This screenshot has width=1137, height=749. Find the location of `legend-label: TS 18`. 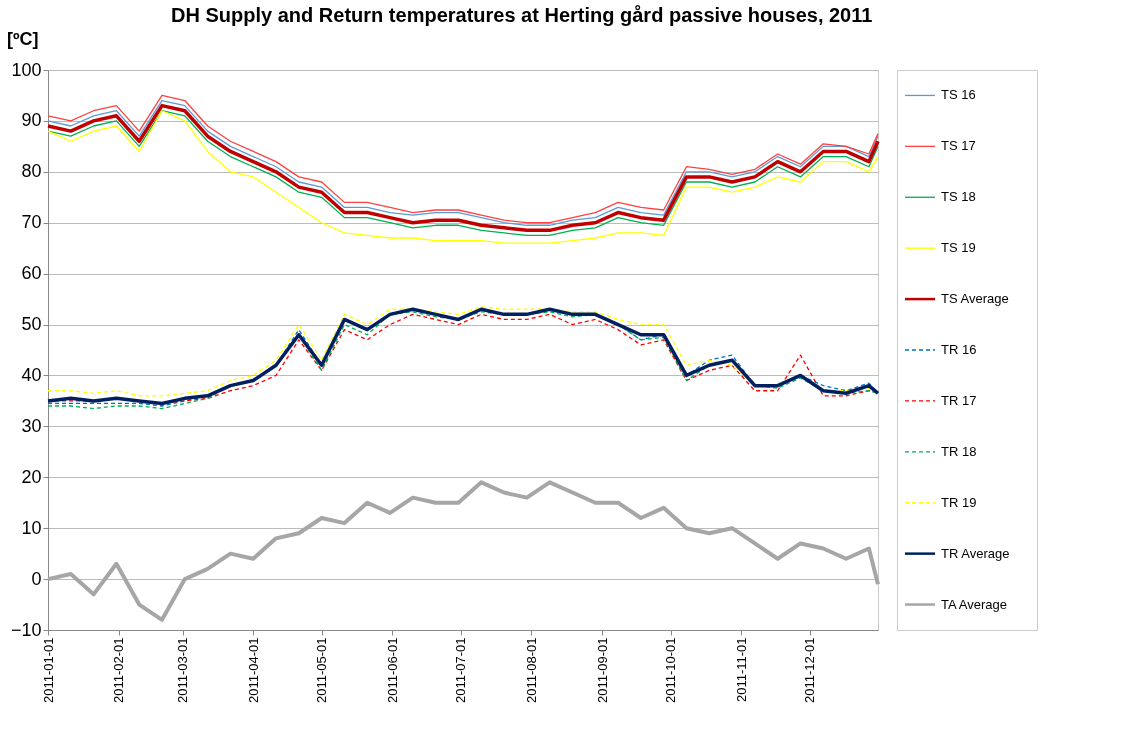

legend-label: TS 18 is located at coordinates (958, 197).